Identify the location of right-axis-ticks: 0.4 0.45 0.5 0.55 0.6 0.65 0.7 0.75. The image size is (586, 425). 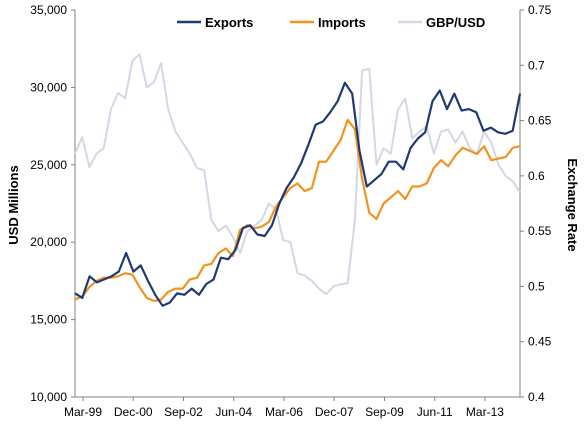
(536, 203).